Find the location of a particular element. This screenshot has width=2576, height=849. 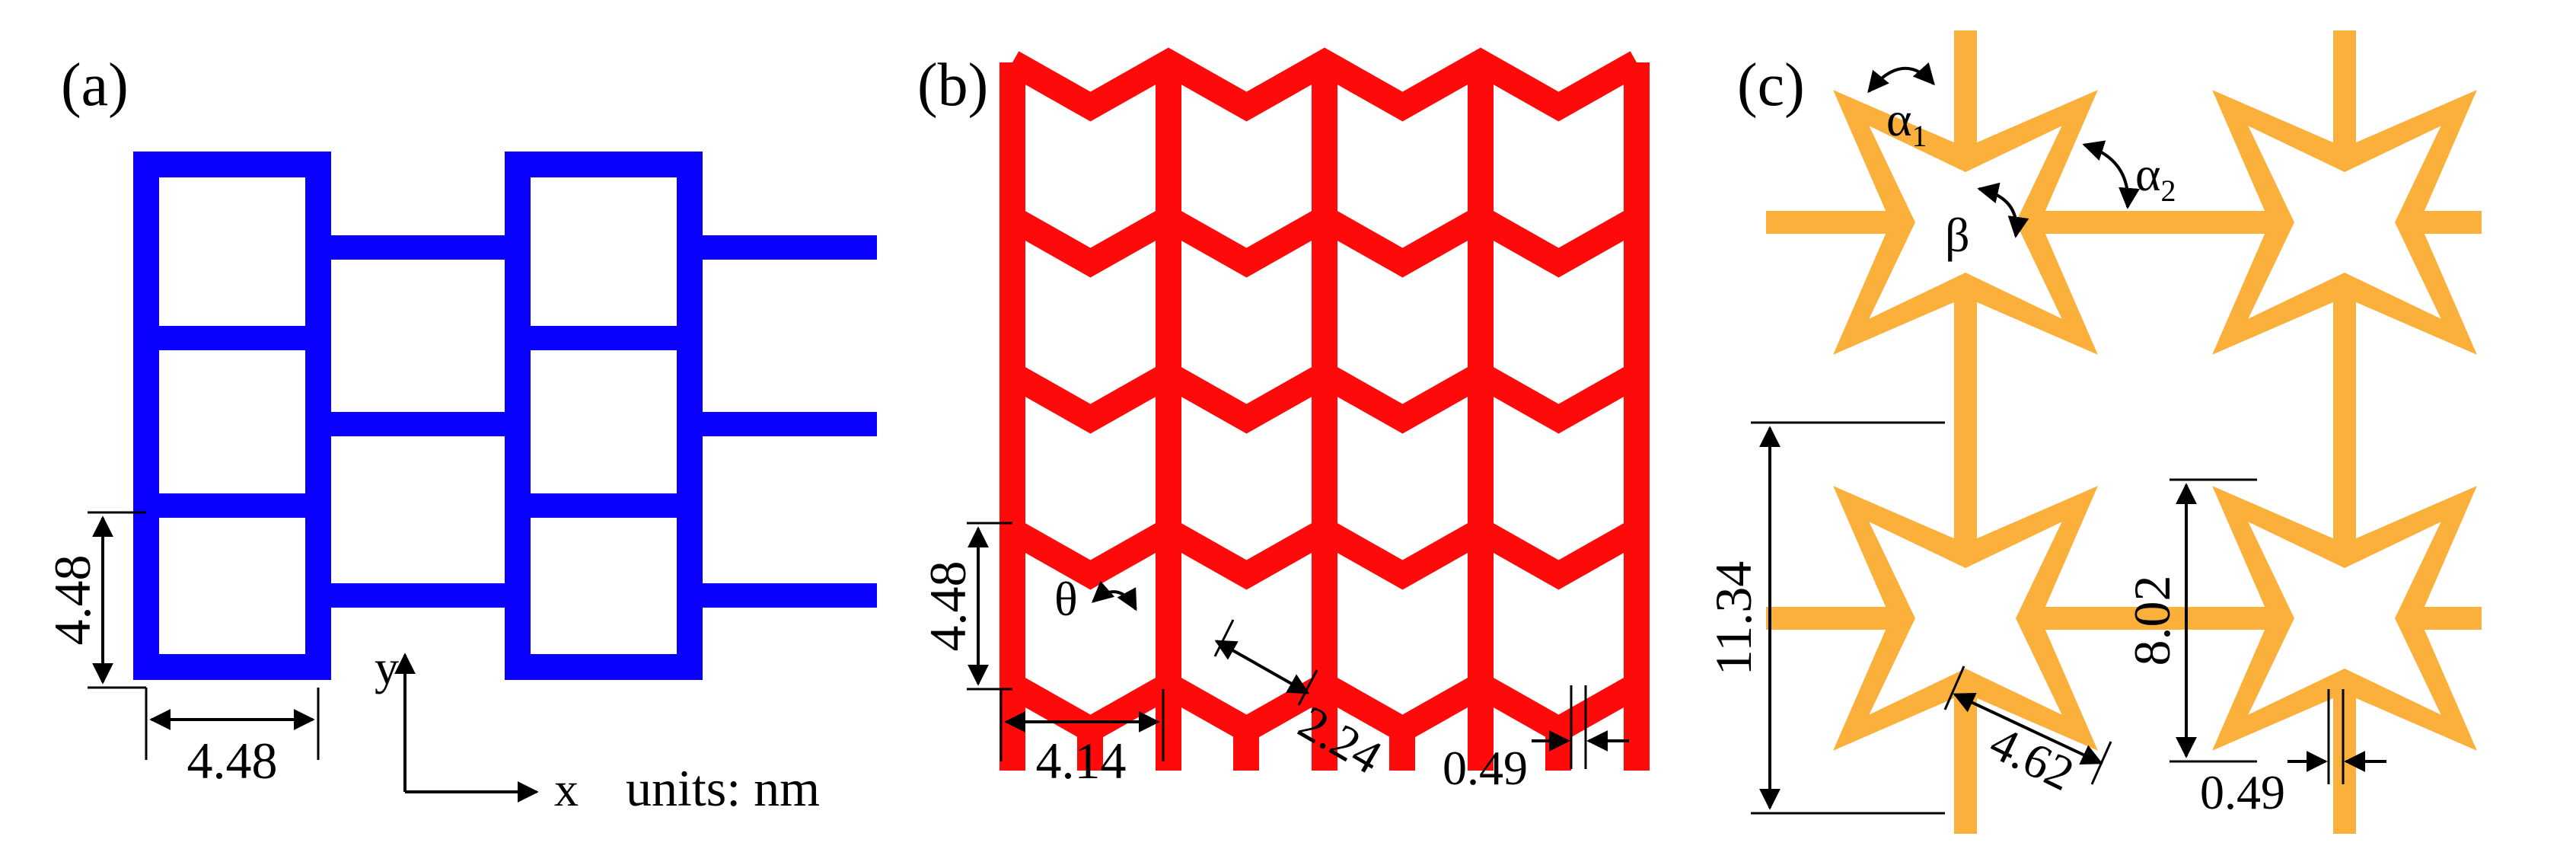

panel-a-right-frame is located at coordinates (604, 416).